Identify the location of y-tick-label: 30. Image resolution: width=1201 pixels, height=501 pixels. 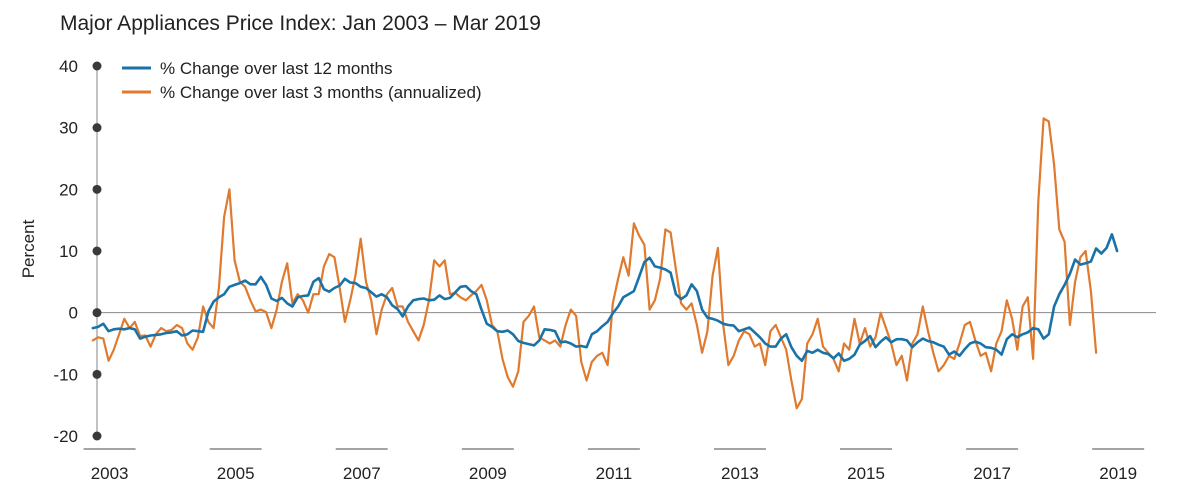
(68, 128).